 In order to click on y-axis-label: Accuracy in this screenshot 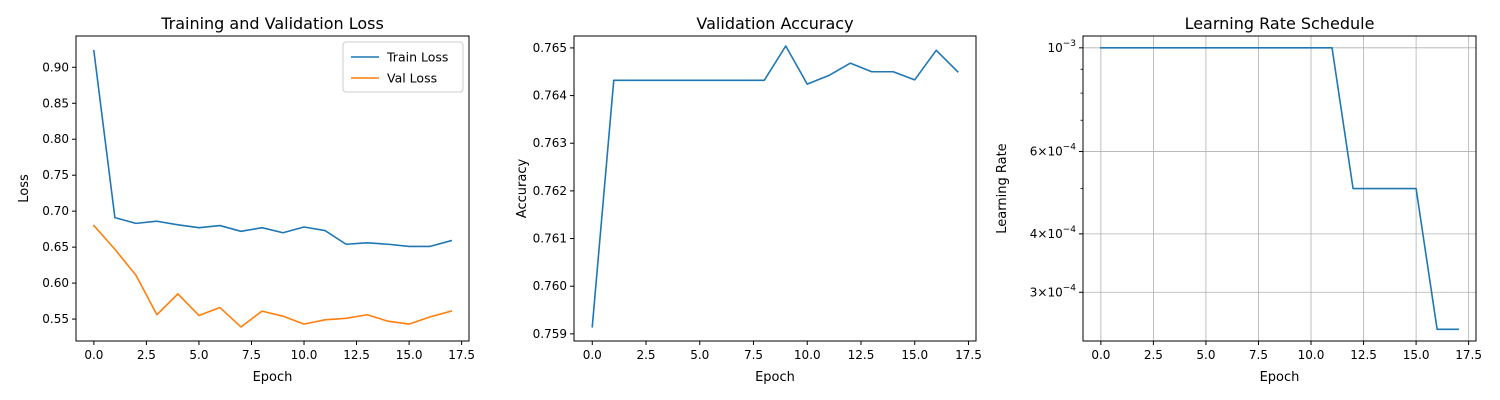, I will do `click(522, 189)`.